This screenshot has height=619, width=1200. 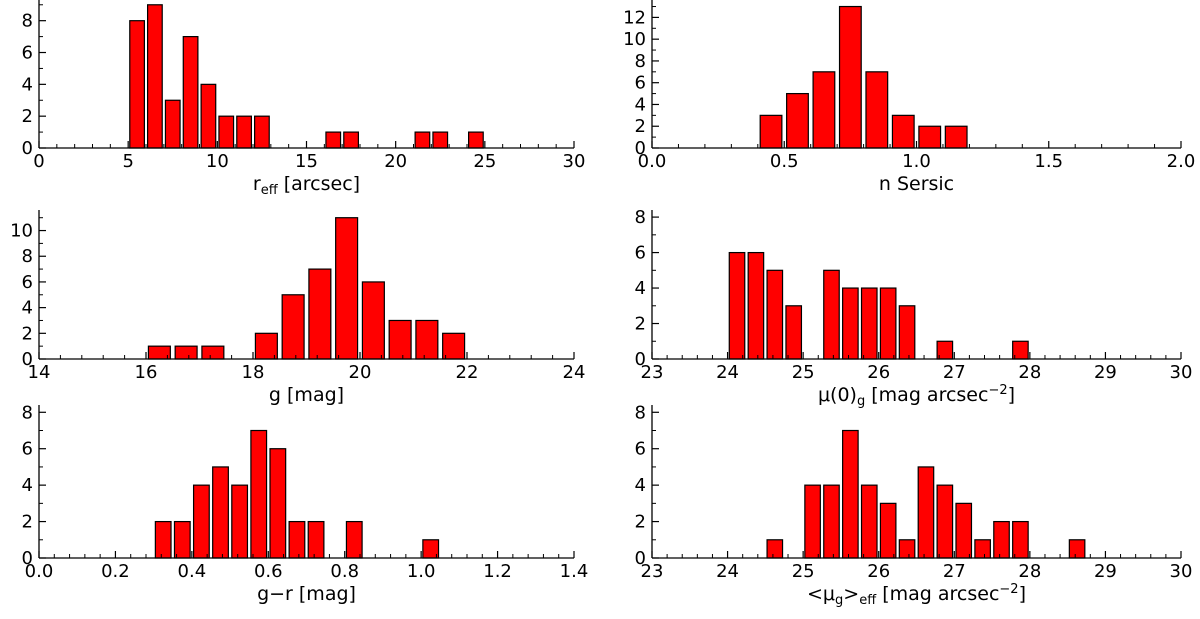 I want to click on x-axis-label-part: −2, so click(x=997, y=390).